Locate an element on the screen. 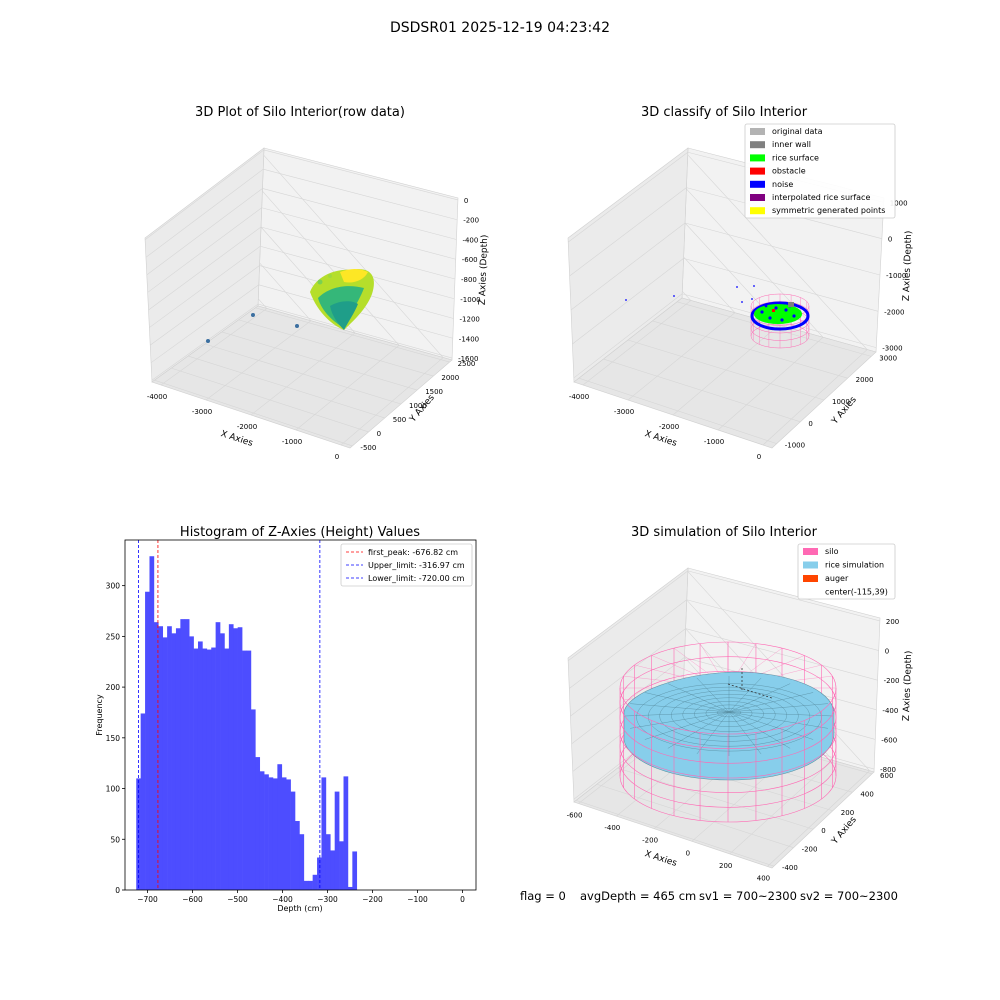  classify-noise-points is located at coordinates (710, 303).